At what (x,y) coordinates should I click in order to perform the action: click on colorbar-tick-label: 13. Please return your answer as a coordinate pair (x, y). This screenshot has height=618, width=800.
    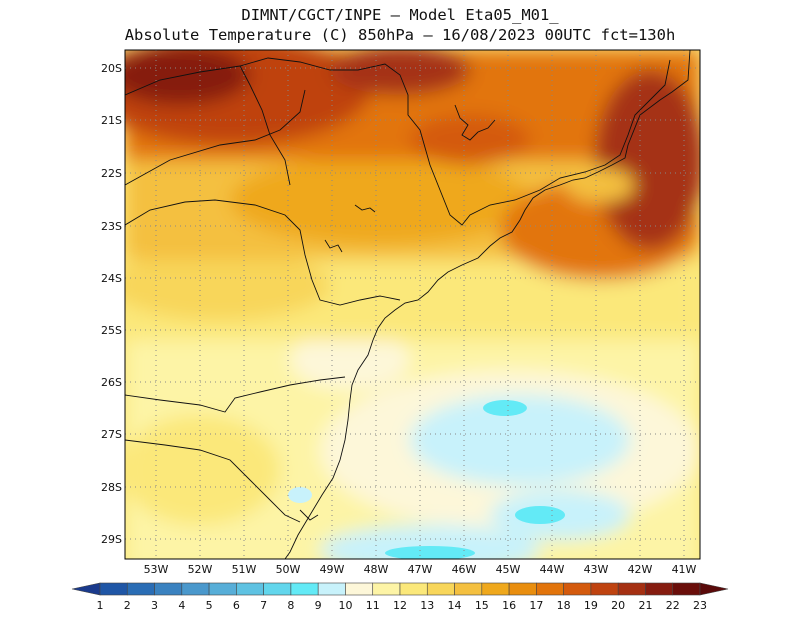
    Looking at the image, I should click on (427, 605).